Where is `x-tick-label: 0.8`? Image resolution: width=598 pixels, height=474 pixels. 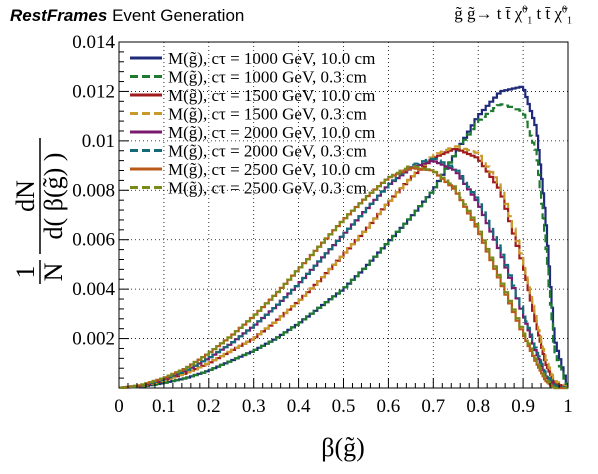 x-tick-label: 0.8 is located at coordinates (478, 406).